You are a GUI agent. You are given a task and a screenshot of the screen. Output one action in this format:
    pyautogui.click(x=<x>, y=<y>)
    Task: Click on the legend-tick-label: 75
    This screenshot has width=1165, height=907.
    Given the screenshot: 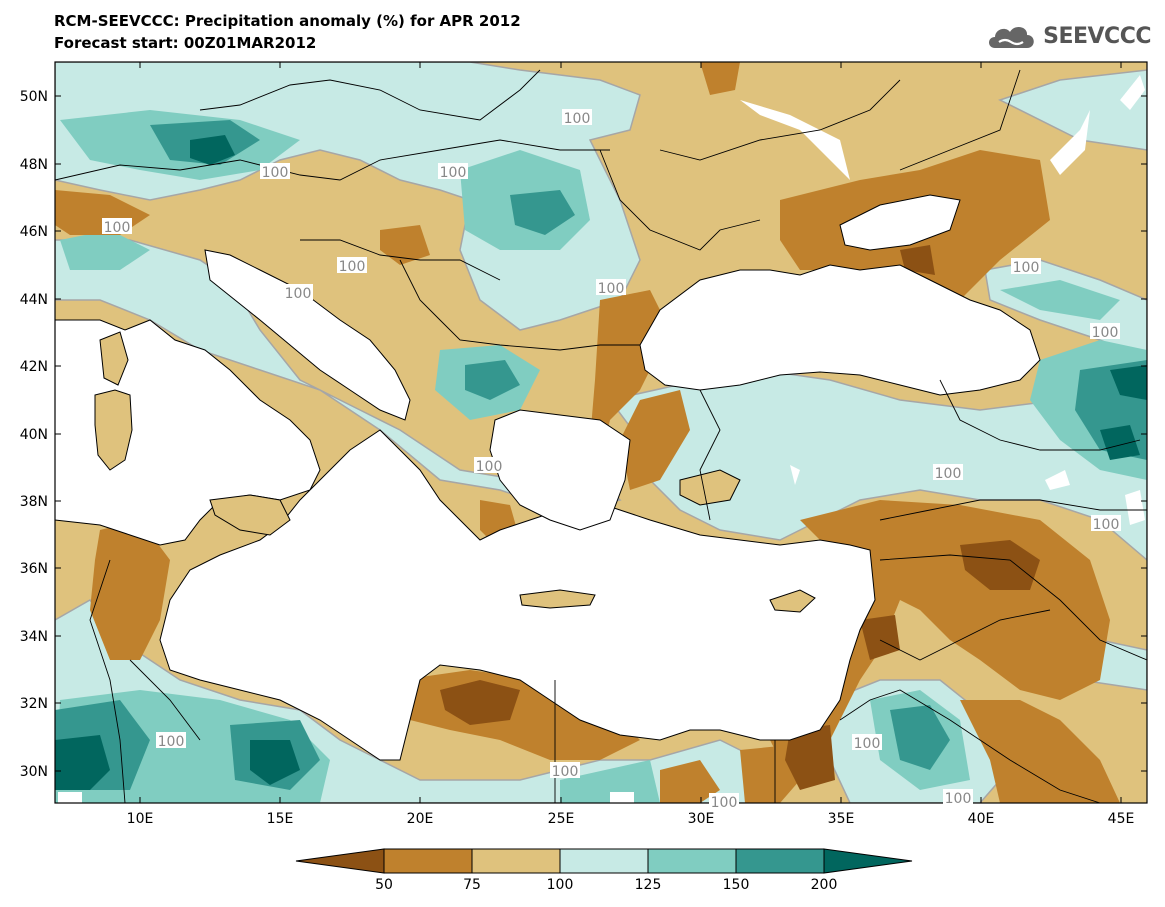 What is the action you would take?
    pyautogui.click(x=472, y=885)
    